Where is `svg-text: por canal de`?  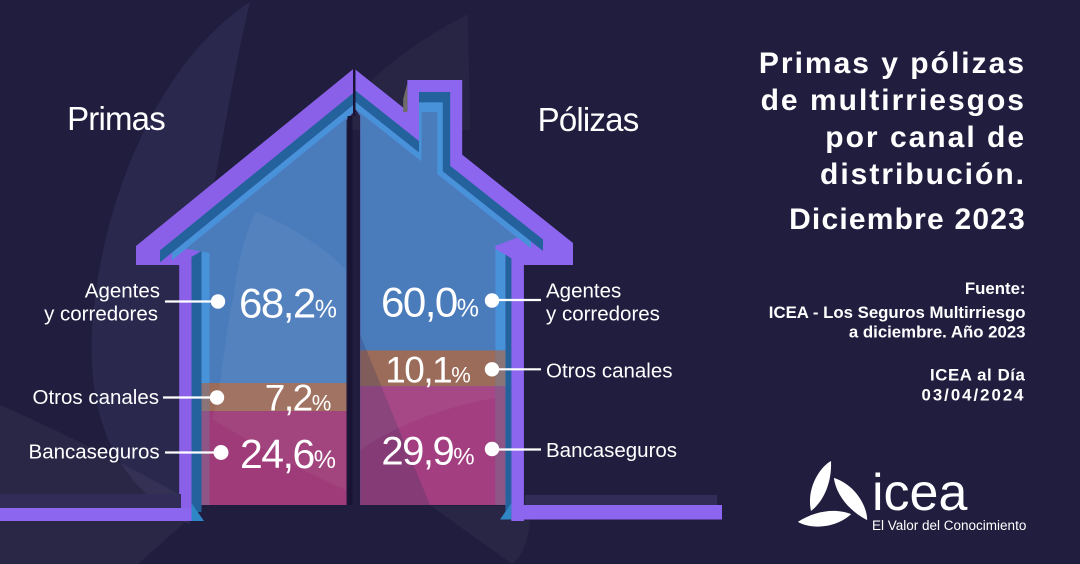 svg-text: por canal de is located at coordinates (925, 137).